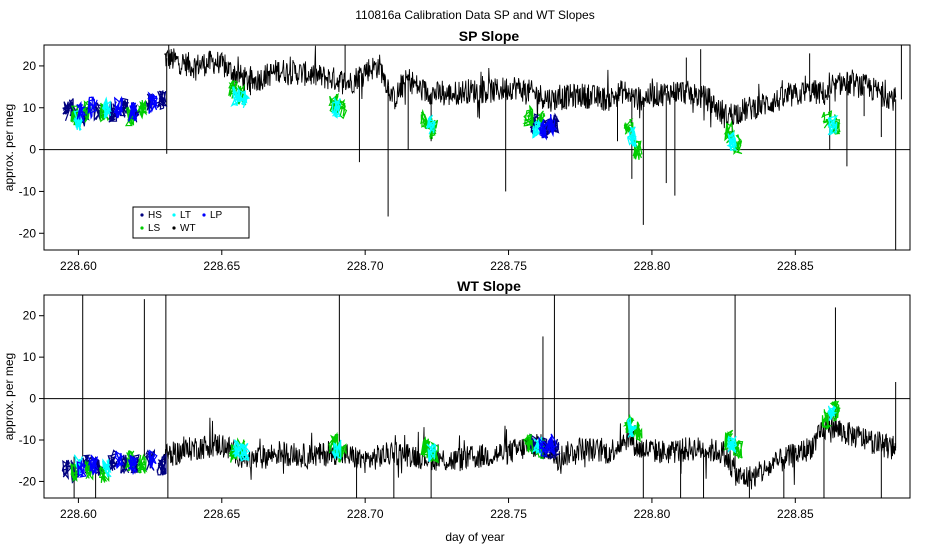 Image resolution: width=950 pixels, height=550 pixels. I want to click on figure-xlabel: day of year, so click(474, 537).